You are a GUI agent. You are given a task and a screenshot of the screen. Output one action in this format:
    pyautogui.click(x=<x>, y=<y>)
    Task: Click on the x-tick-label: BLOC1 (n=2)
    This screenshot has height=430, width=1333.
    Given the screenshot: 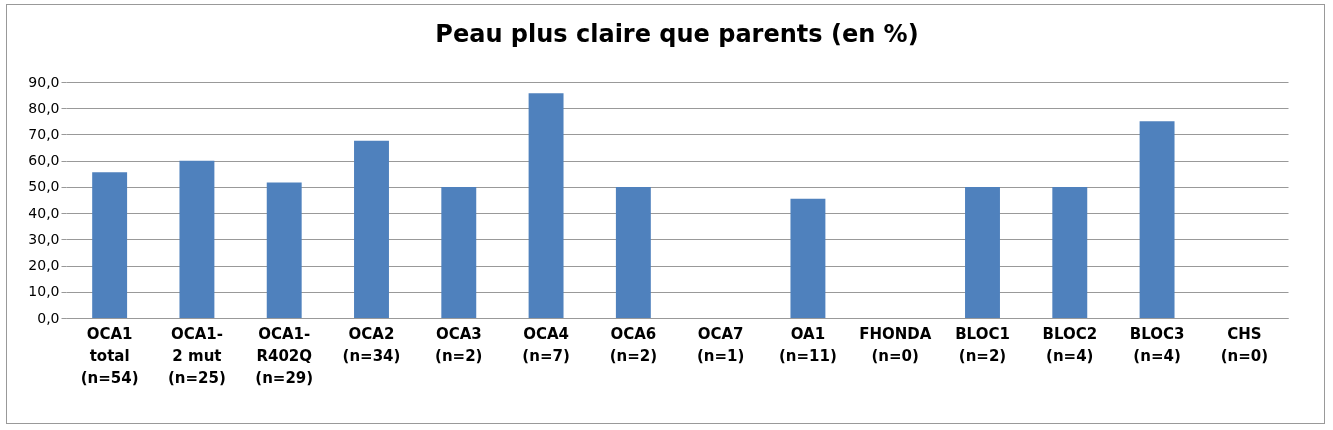 What is the action you would take?
    pyautogui.click(x=982, y=344)
    